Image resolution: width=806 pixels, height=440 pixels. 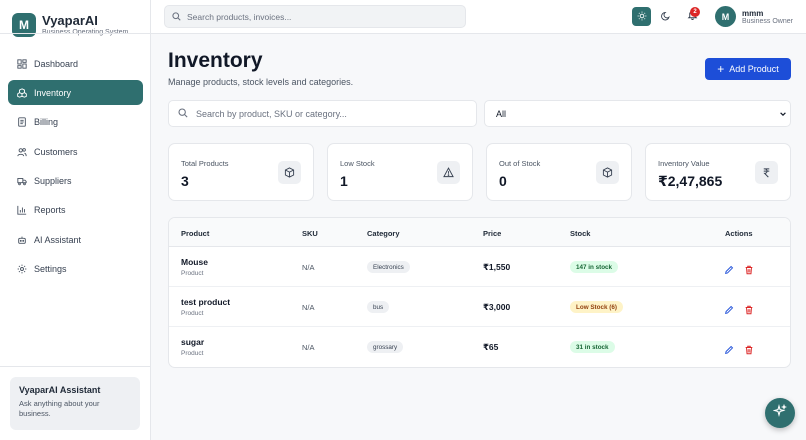 What do you see at coordinates (22, 210) in the screenshot?
I see `bar-chart-icon` at bounding box center [22, 210].